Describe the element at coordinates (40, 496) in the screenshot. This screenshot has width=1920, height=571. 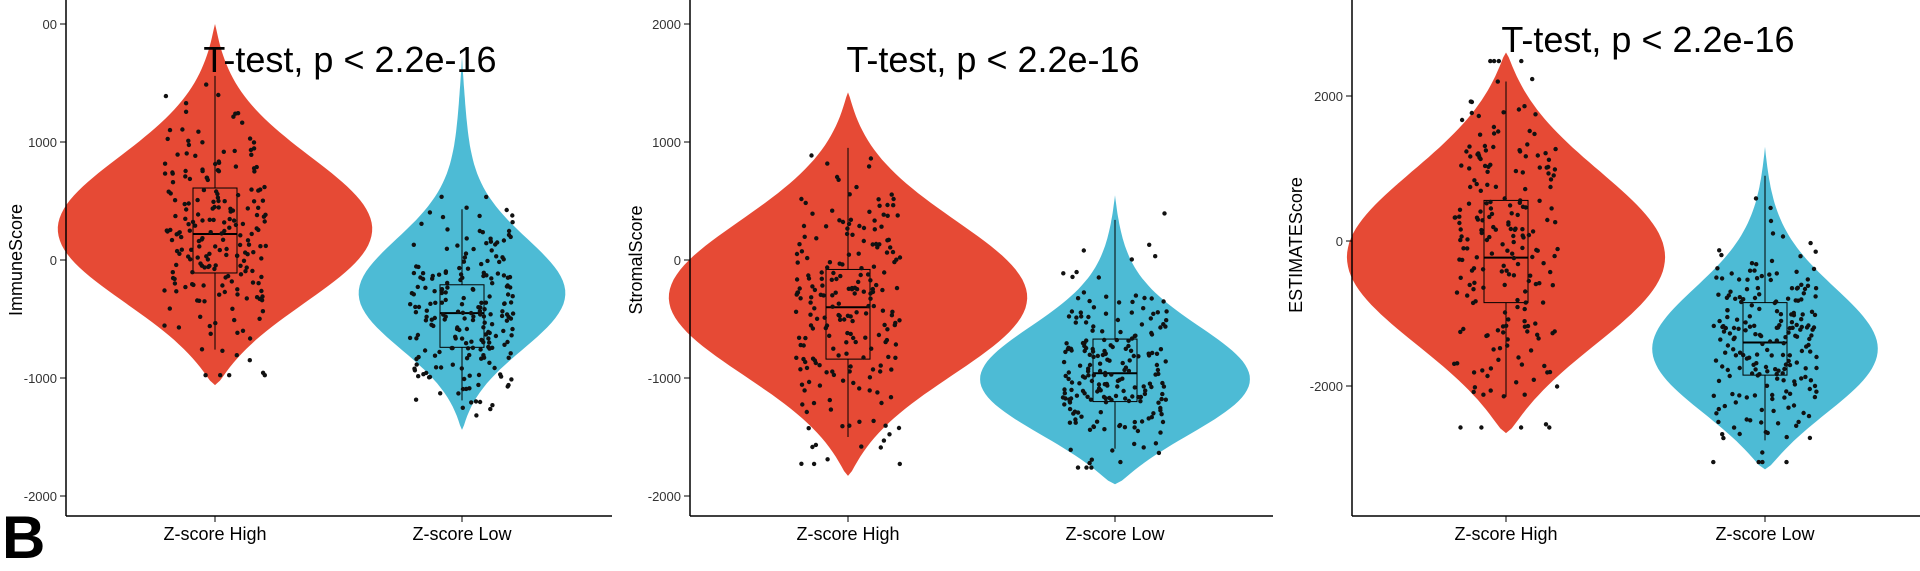
I see `y-tick-label: -2000` at that location.